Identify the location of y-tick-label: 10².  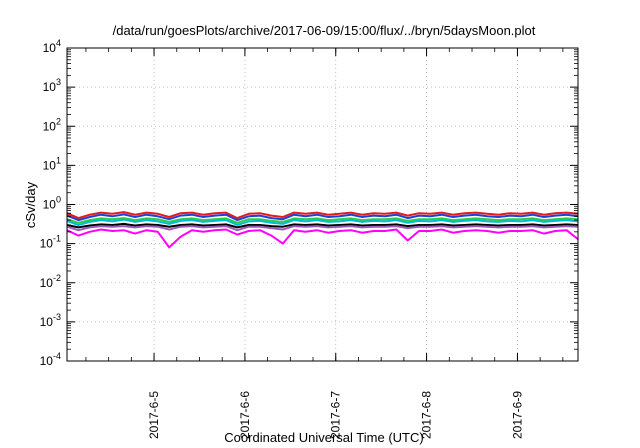
(52, 124).